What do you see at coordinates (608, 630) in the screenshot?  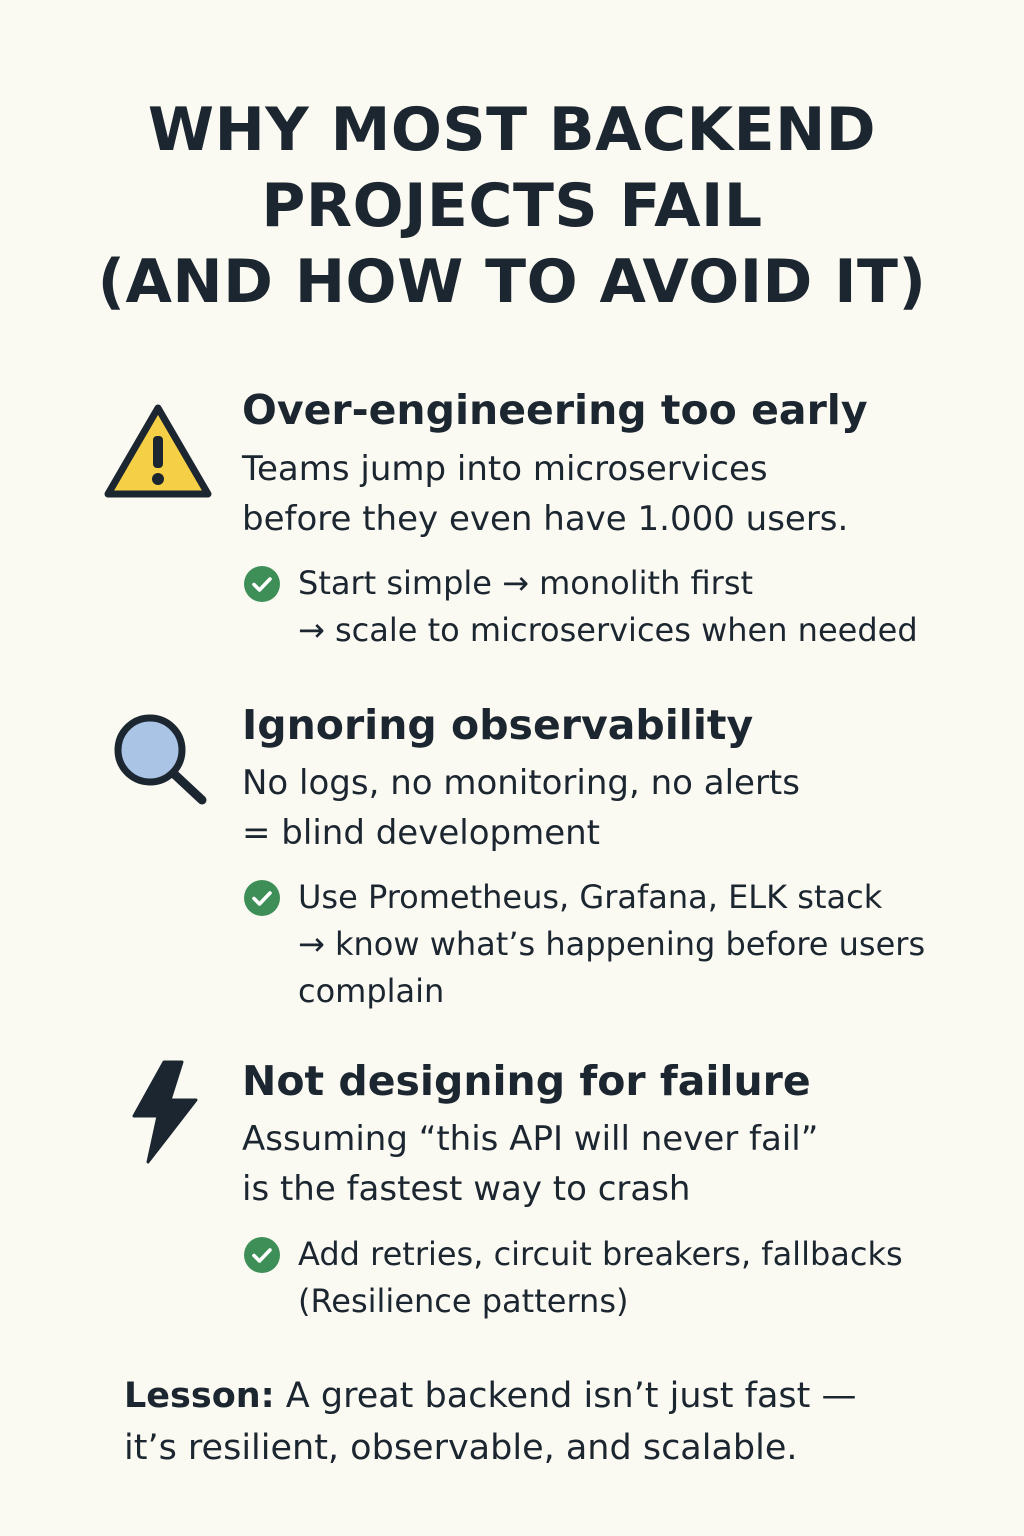 I see `tip-line: → scale to microservices when needed` at bounding box center [608, 630].